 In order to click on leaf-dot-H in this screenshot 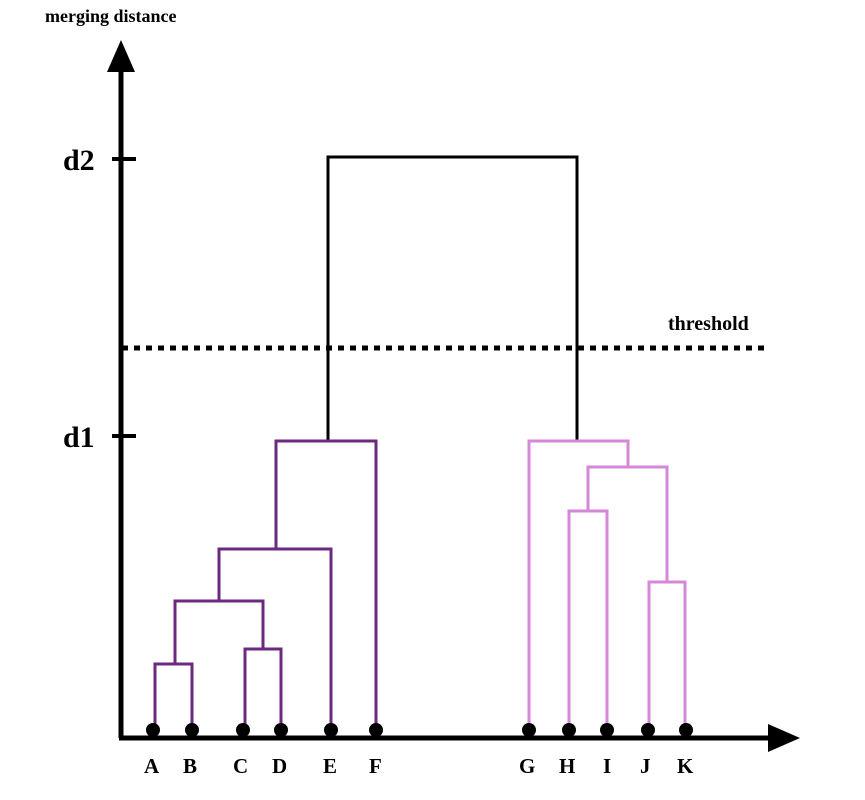, I will do `click(569, 730)`.